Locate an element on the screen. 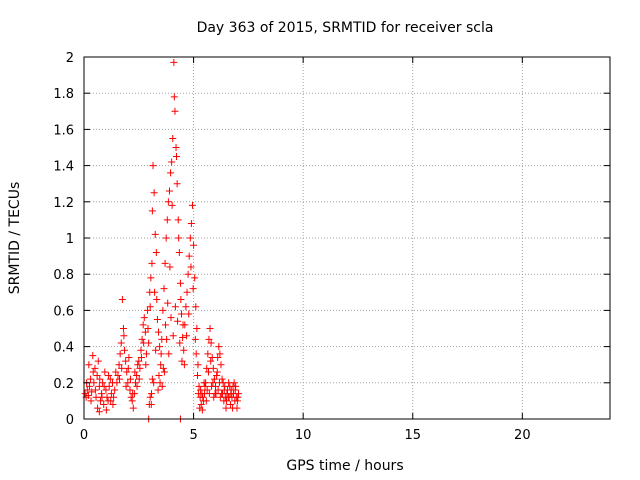  x-tick-labels: 0 5 10 15 20 is located at coordinates (305, 435).